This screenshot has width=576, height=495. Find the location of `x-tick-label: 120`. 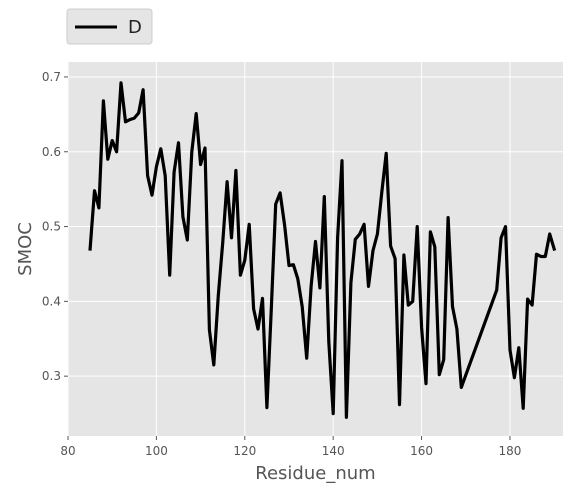

x-tick-label: 120 is located at coordinates (244, 451).